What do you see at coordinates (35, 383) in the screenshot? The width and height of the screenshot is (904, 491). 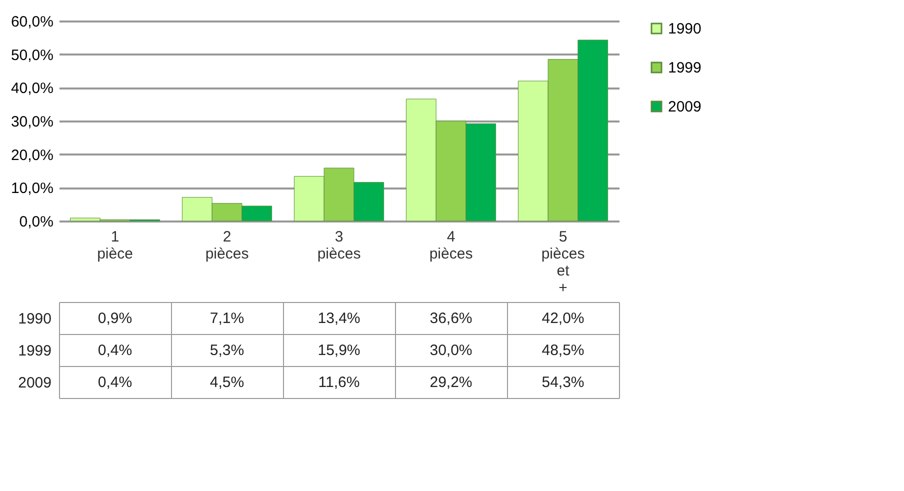 I see `text: 2009` at bounding box center [35, 383].